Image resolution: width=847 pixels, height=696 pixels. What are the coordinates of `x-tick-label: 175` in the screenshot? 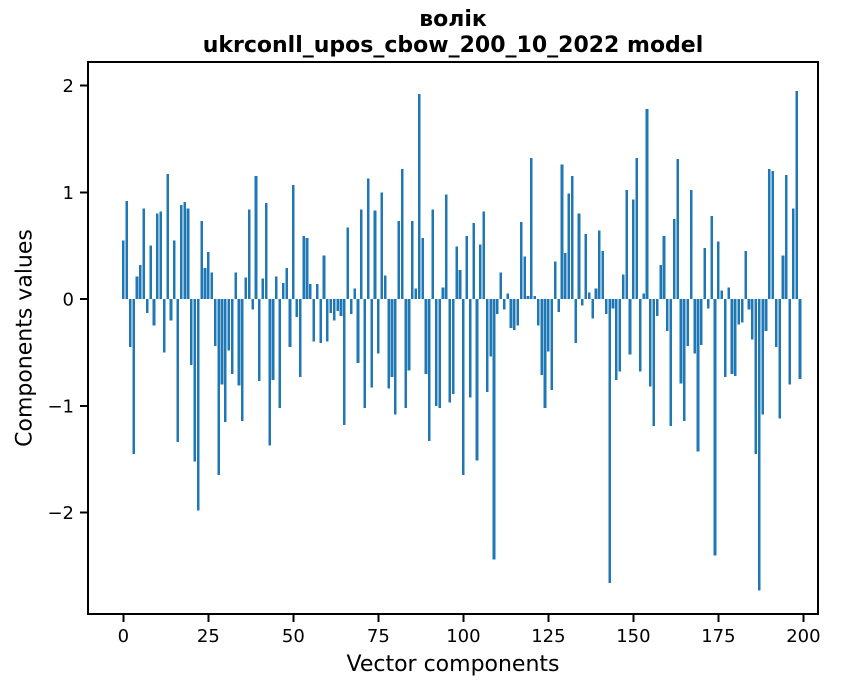 It's located at (718, 636).